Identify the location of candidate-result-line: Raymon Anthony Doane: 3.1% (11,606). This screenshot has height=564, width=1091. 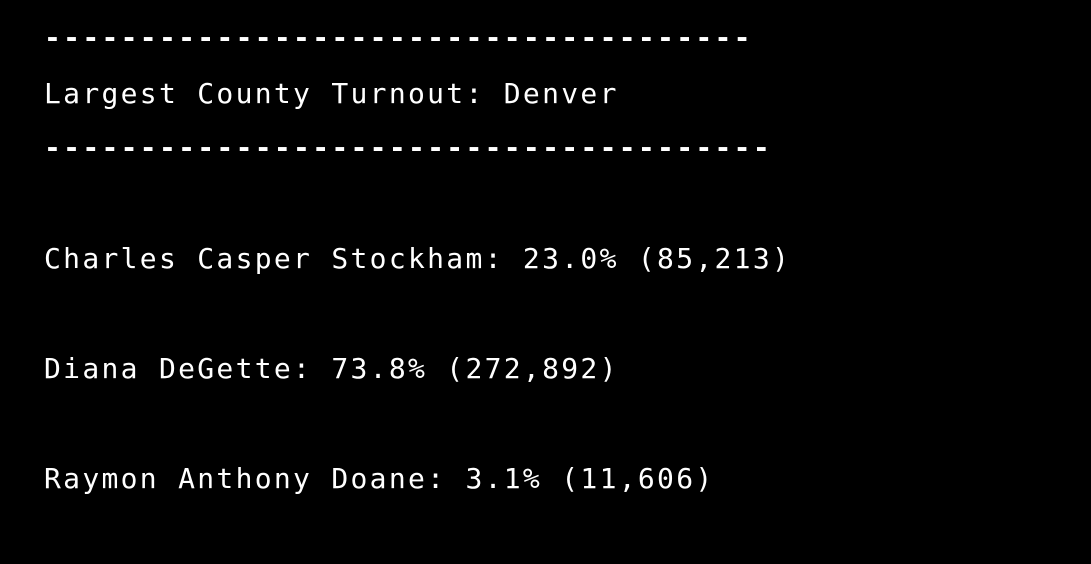
(379, 478).